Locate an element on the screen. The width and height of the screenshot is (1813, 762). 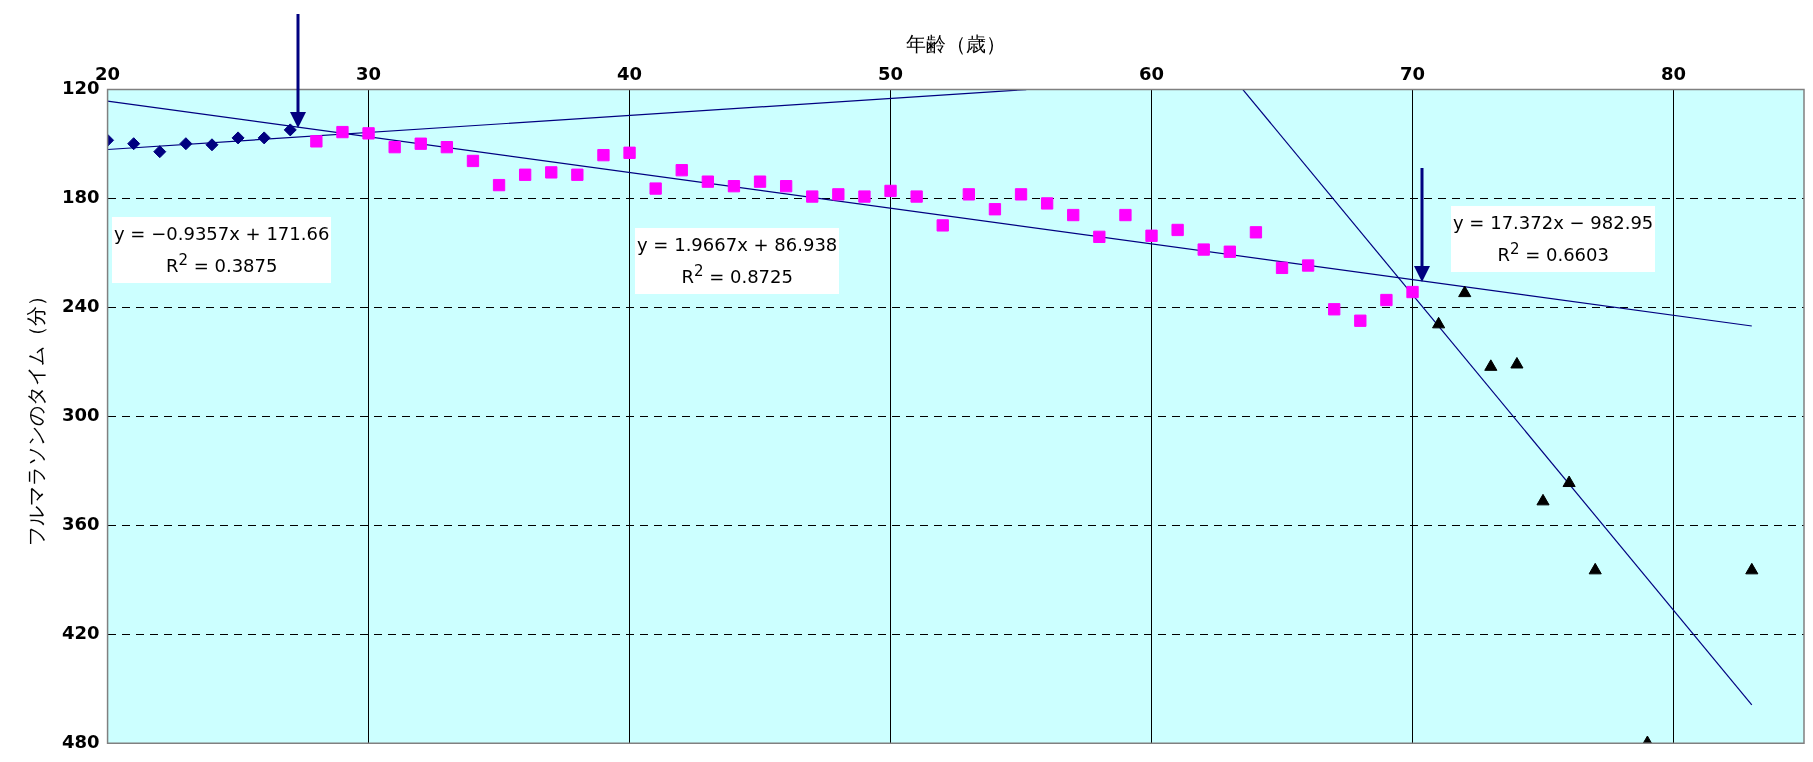
x-tick-label: 40 is located at coordinates (630, 74).